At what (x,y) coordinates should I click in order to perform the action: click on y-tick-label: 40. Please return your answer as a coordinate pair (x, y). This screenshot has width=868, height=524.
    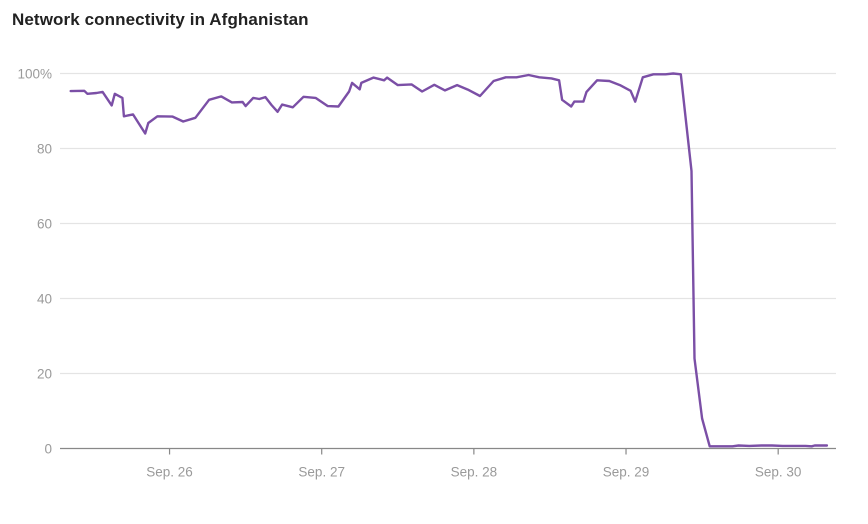
    Looking at the image, I should click on (44, 299).